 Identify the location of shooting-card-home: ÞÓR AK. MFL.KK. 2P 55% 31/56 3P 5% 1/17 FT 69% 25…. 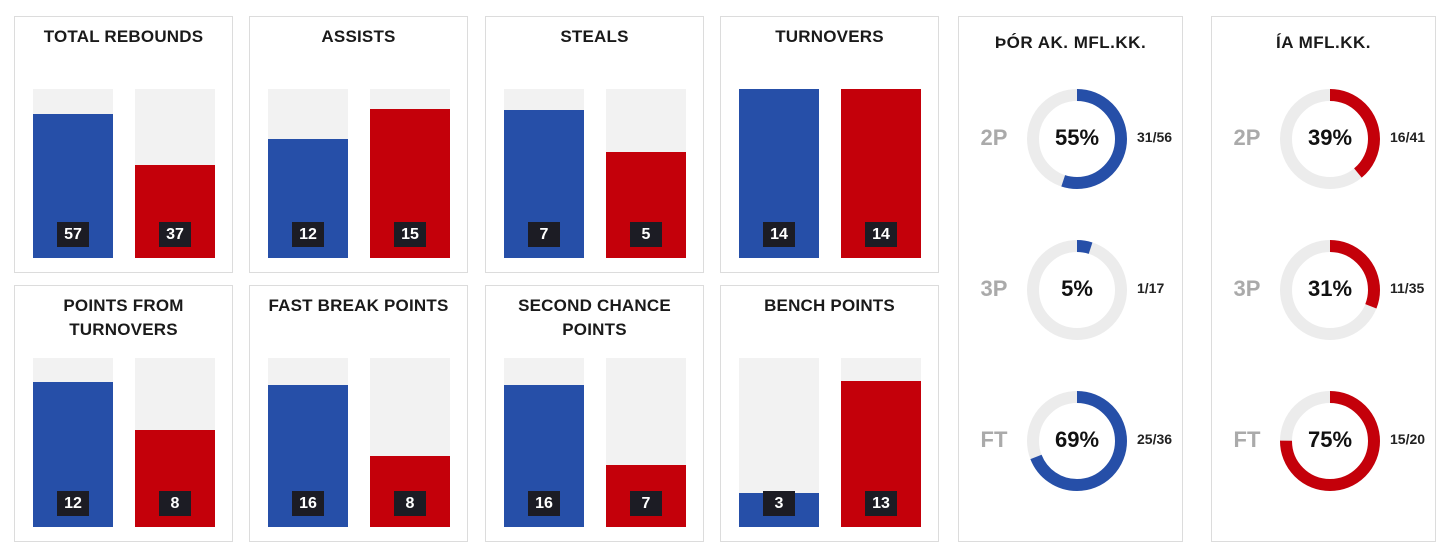
(1070, 279).